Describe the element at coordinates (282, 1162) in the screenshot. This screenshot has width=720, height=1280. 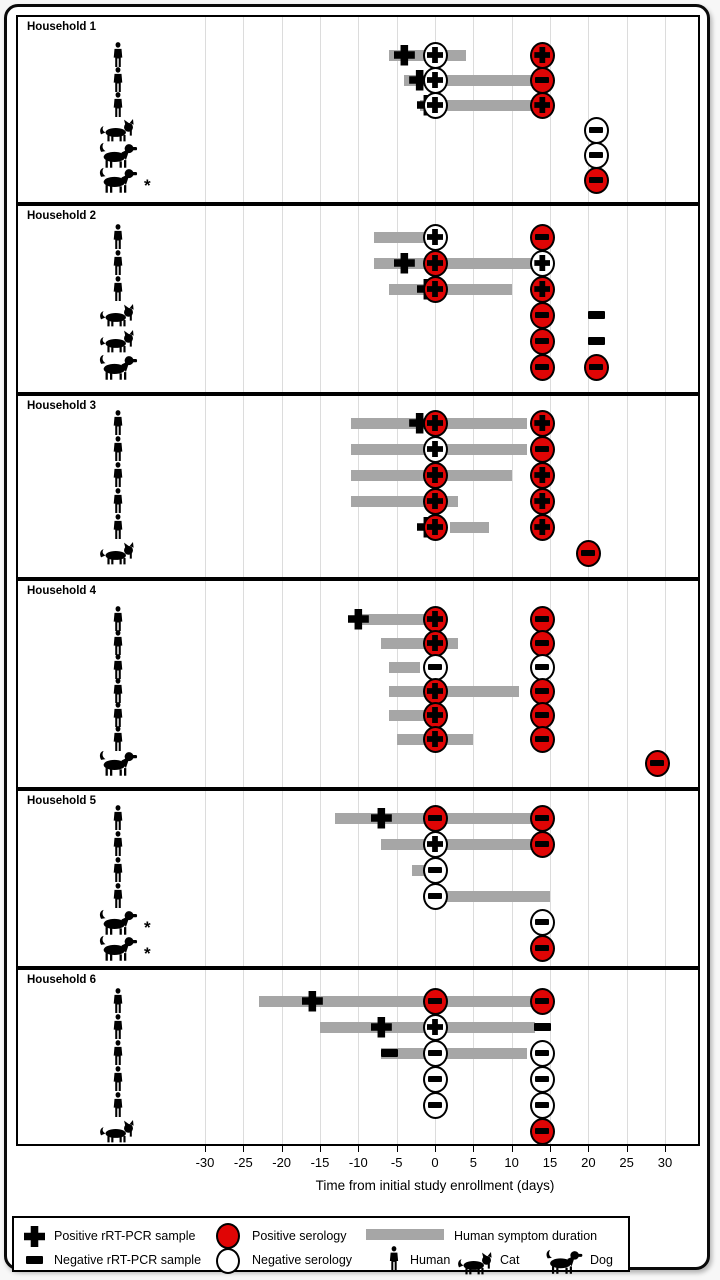
I see `axis-tick-label: -20` at that location.